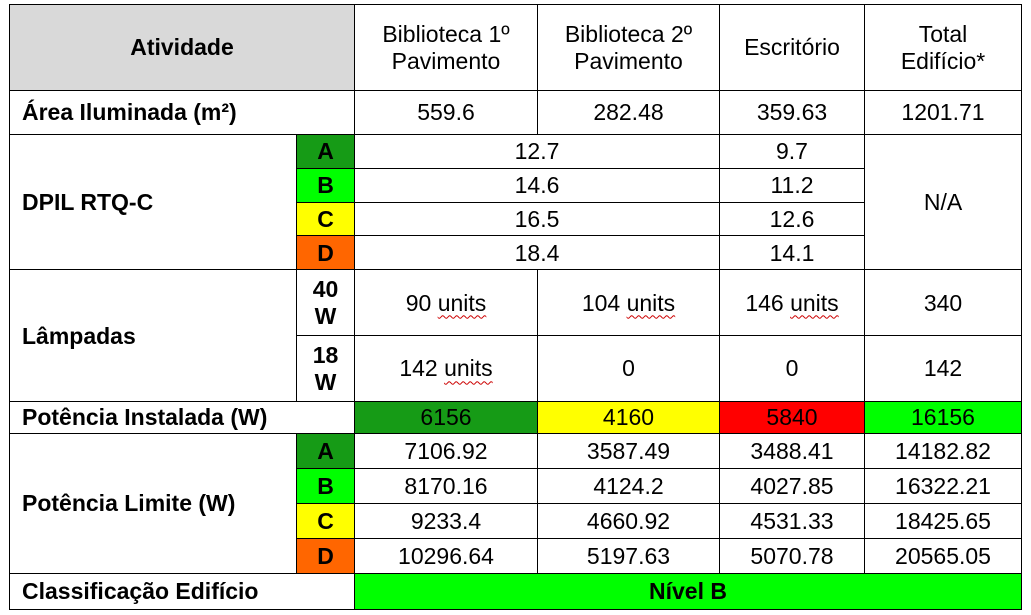 This screenshot has width=1031, height=615. What do you see at coordinates (792, 555) in the screenshot?
I see `potencia-limite-d-escritorio: 5070.78` at bounding box center [792, 555].